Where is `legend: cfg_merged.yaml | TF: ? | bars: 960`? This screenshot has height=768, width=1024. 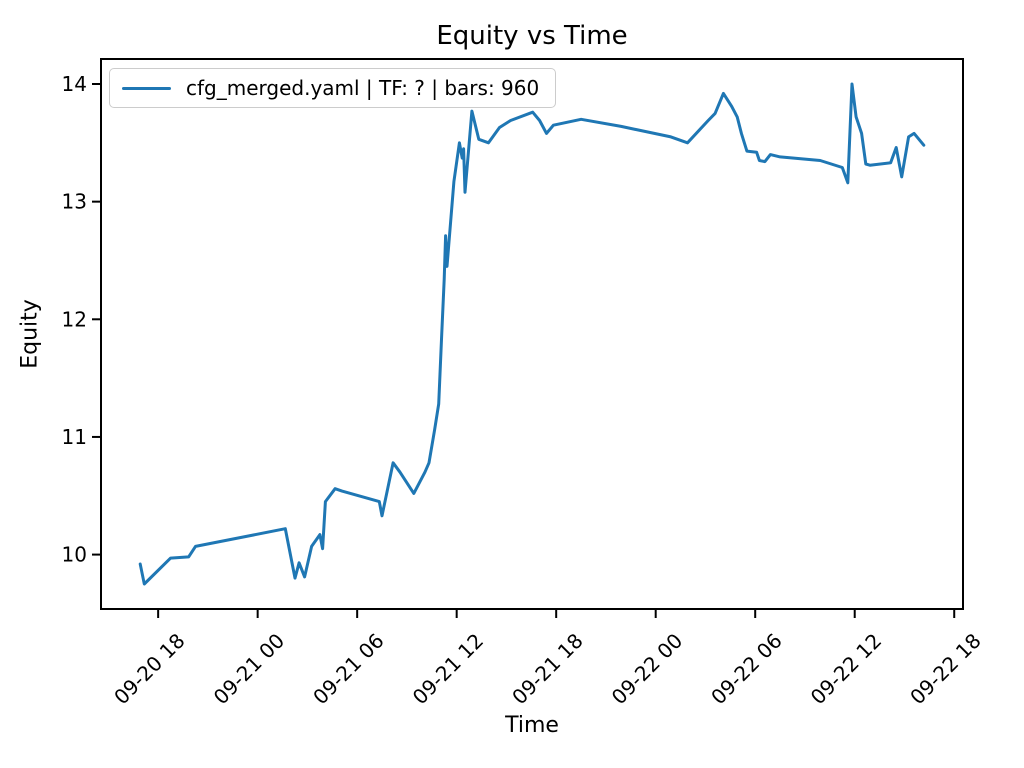
legend: cfg_merged.yaml | TF: ? | bars: 960 is located at coordinates (333, 88).